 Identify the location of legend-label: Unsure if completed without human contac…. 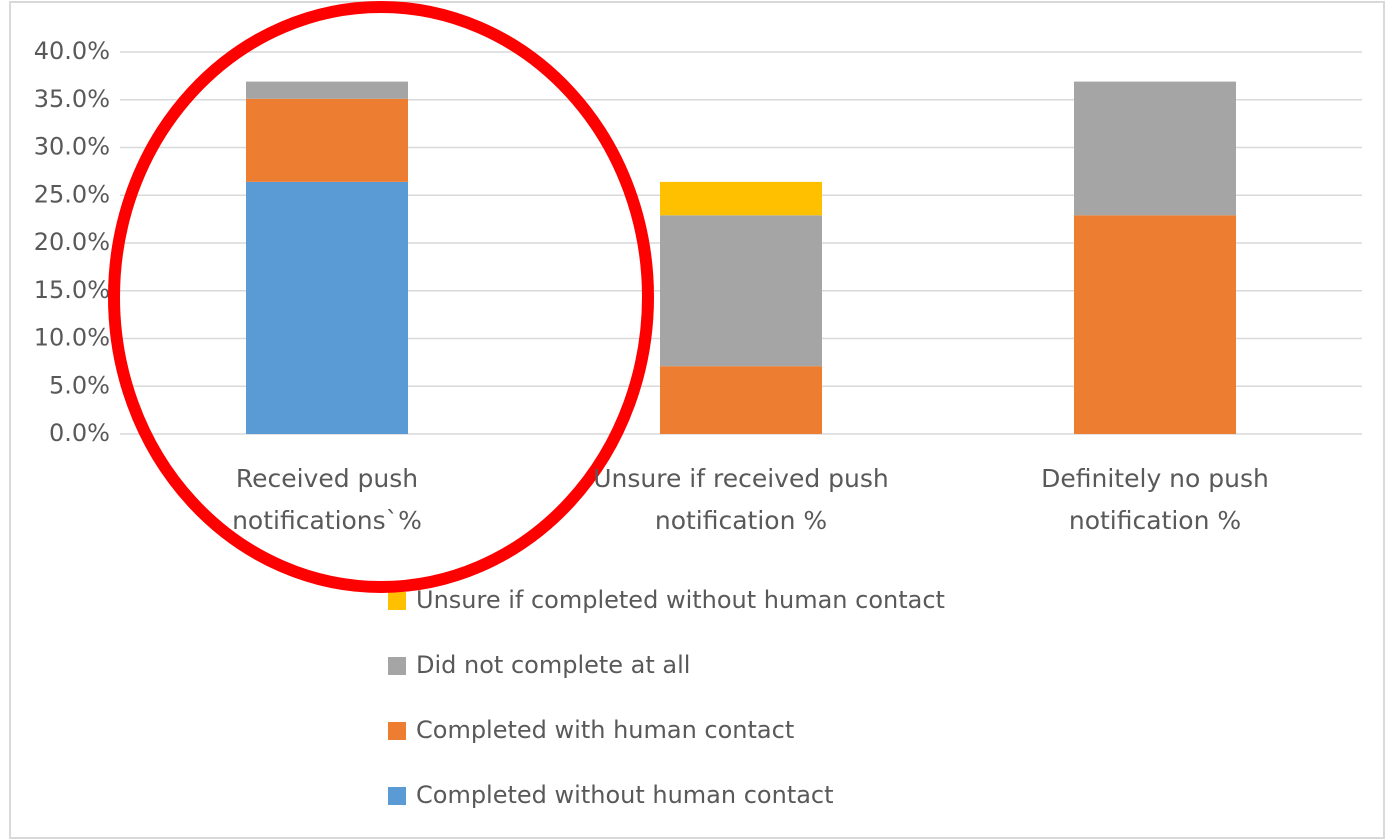
(680, 600).